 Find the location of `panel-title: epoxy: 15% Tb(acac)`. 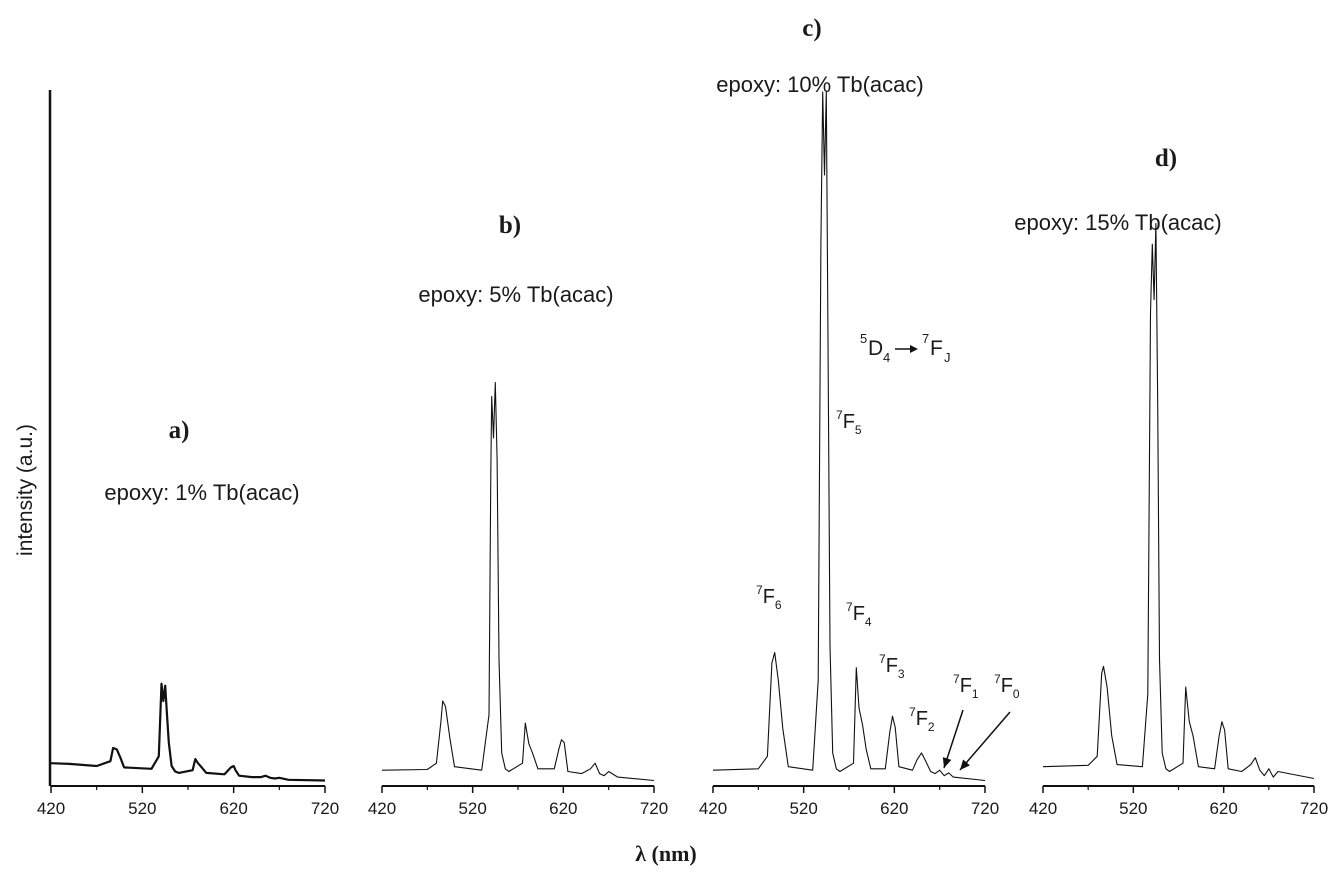

panel-title: epoxy: 15% Tb(acac) is located at coordinates (1117, 222).